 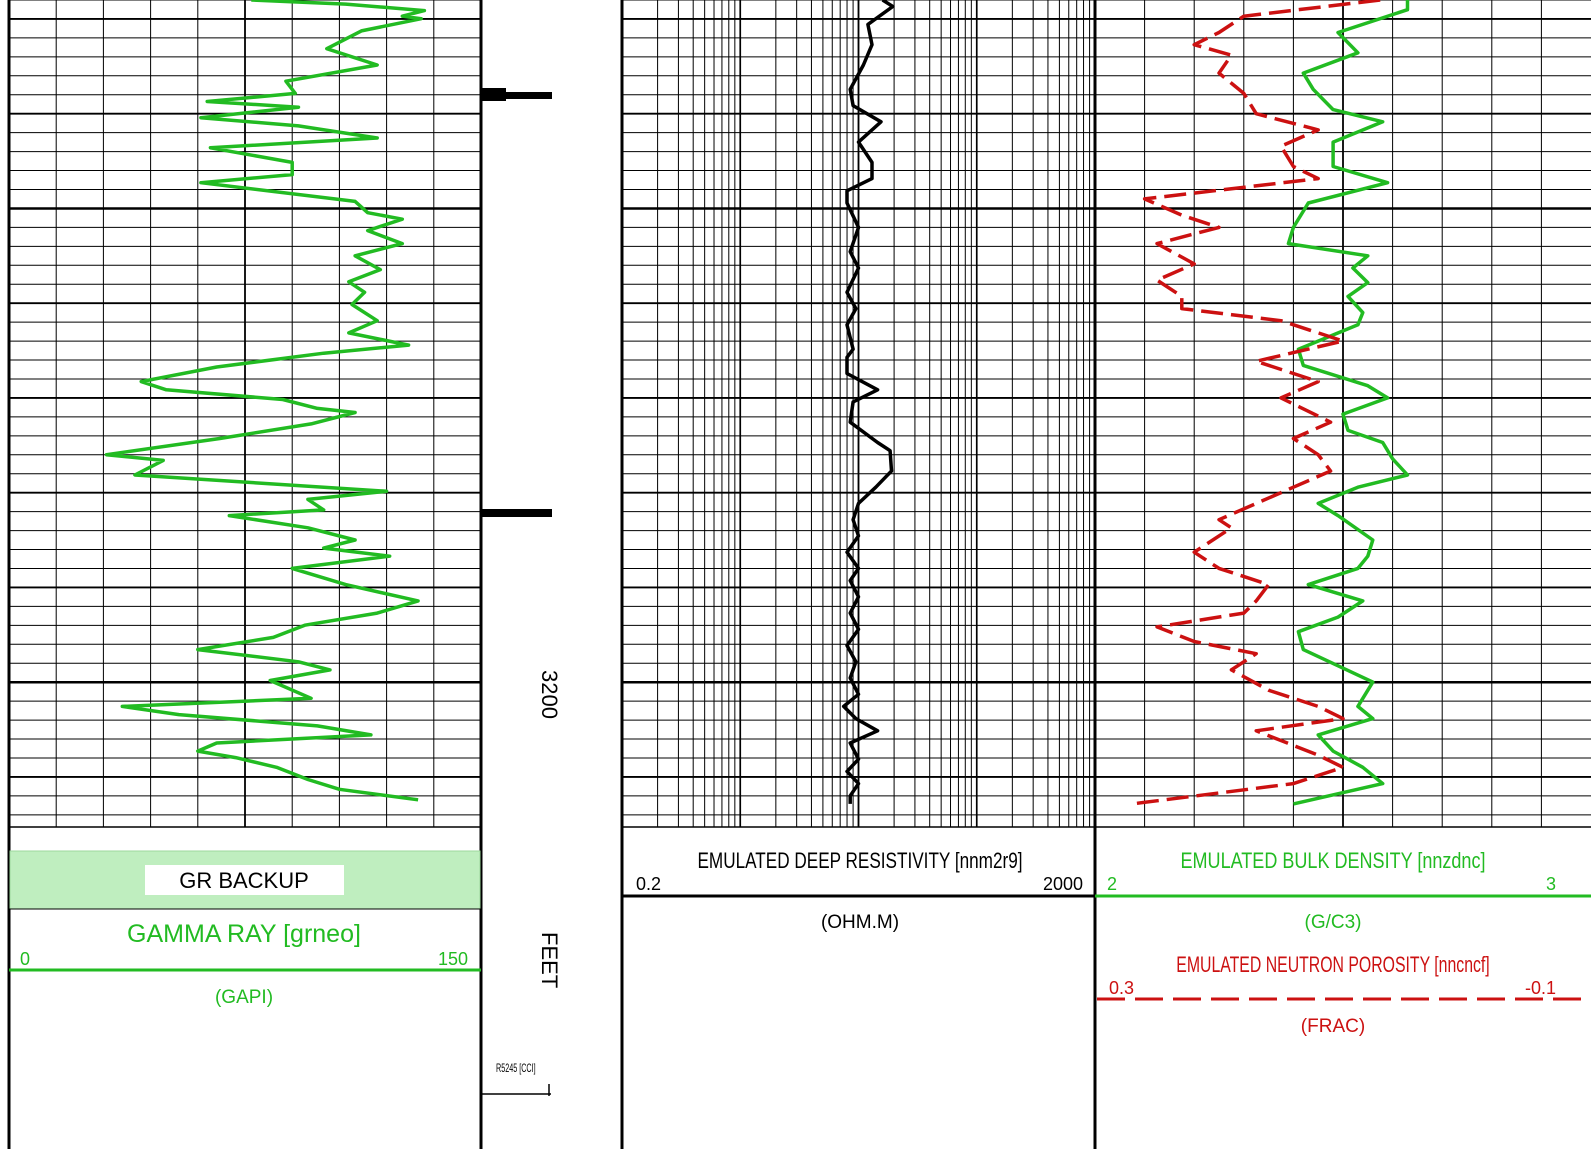 I want to click on den-curve-title: EMULATED BULK DENSITY [nnzdnc], so click(x=1333, y=861).